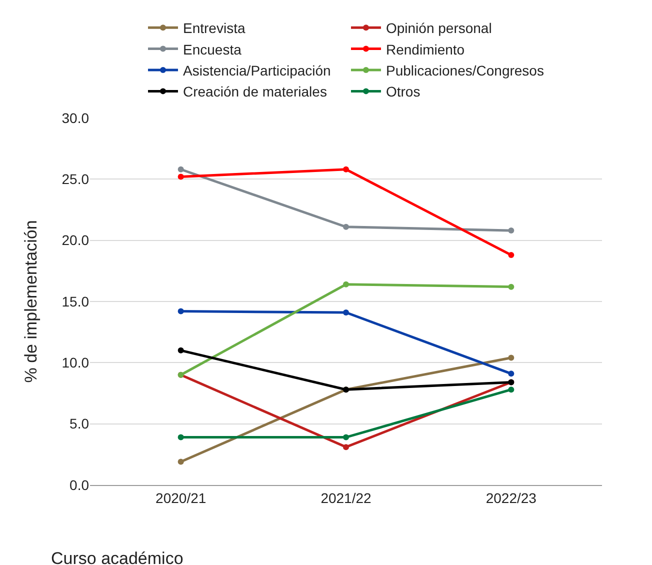 The height and width of the screenshot is (565, 652). What do you see at coordinates (439, 28) in the screenshot?
I see `legend-label: Opinión personal` at bounding box center [439, 28].